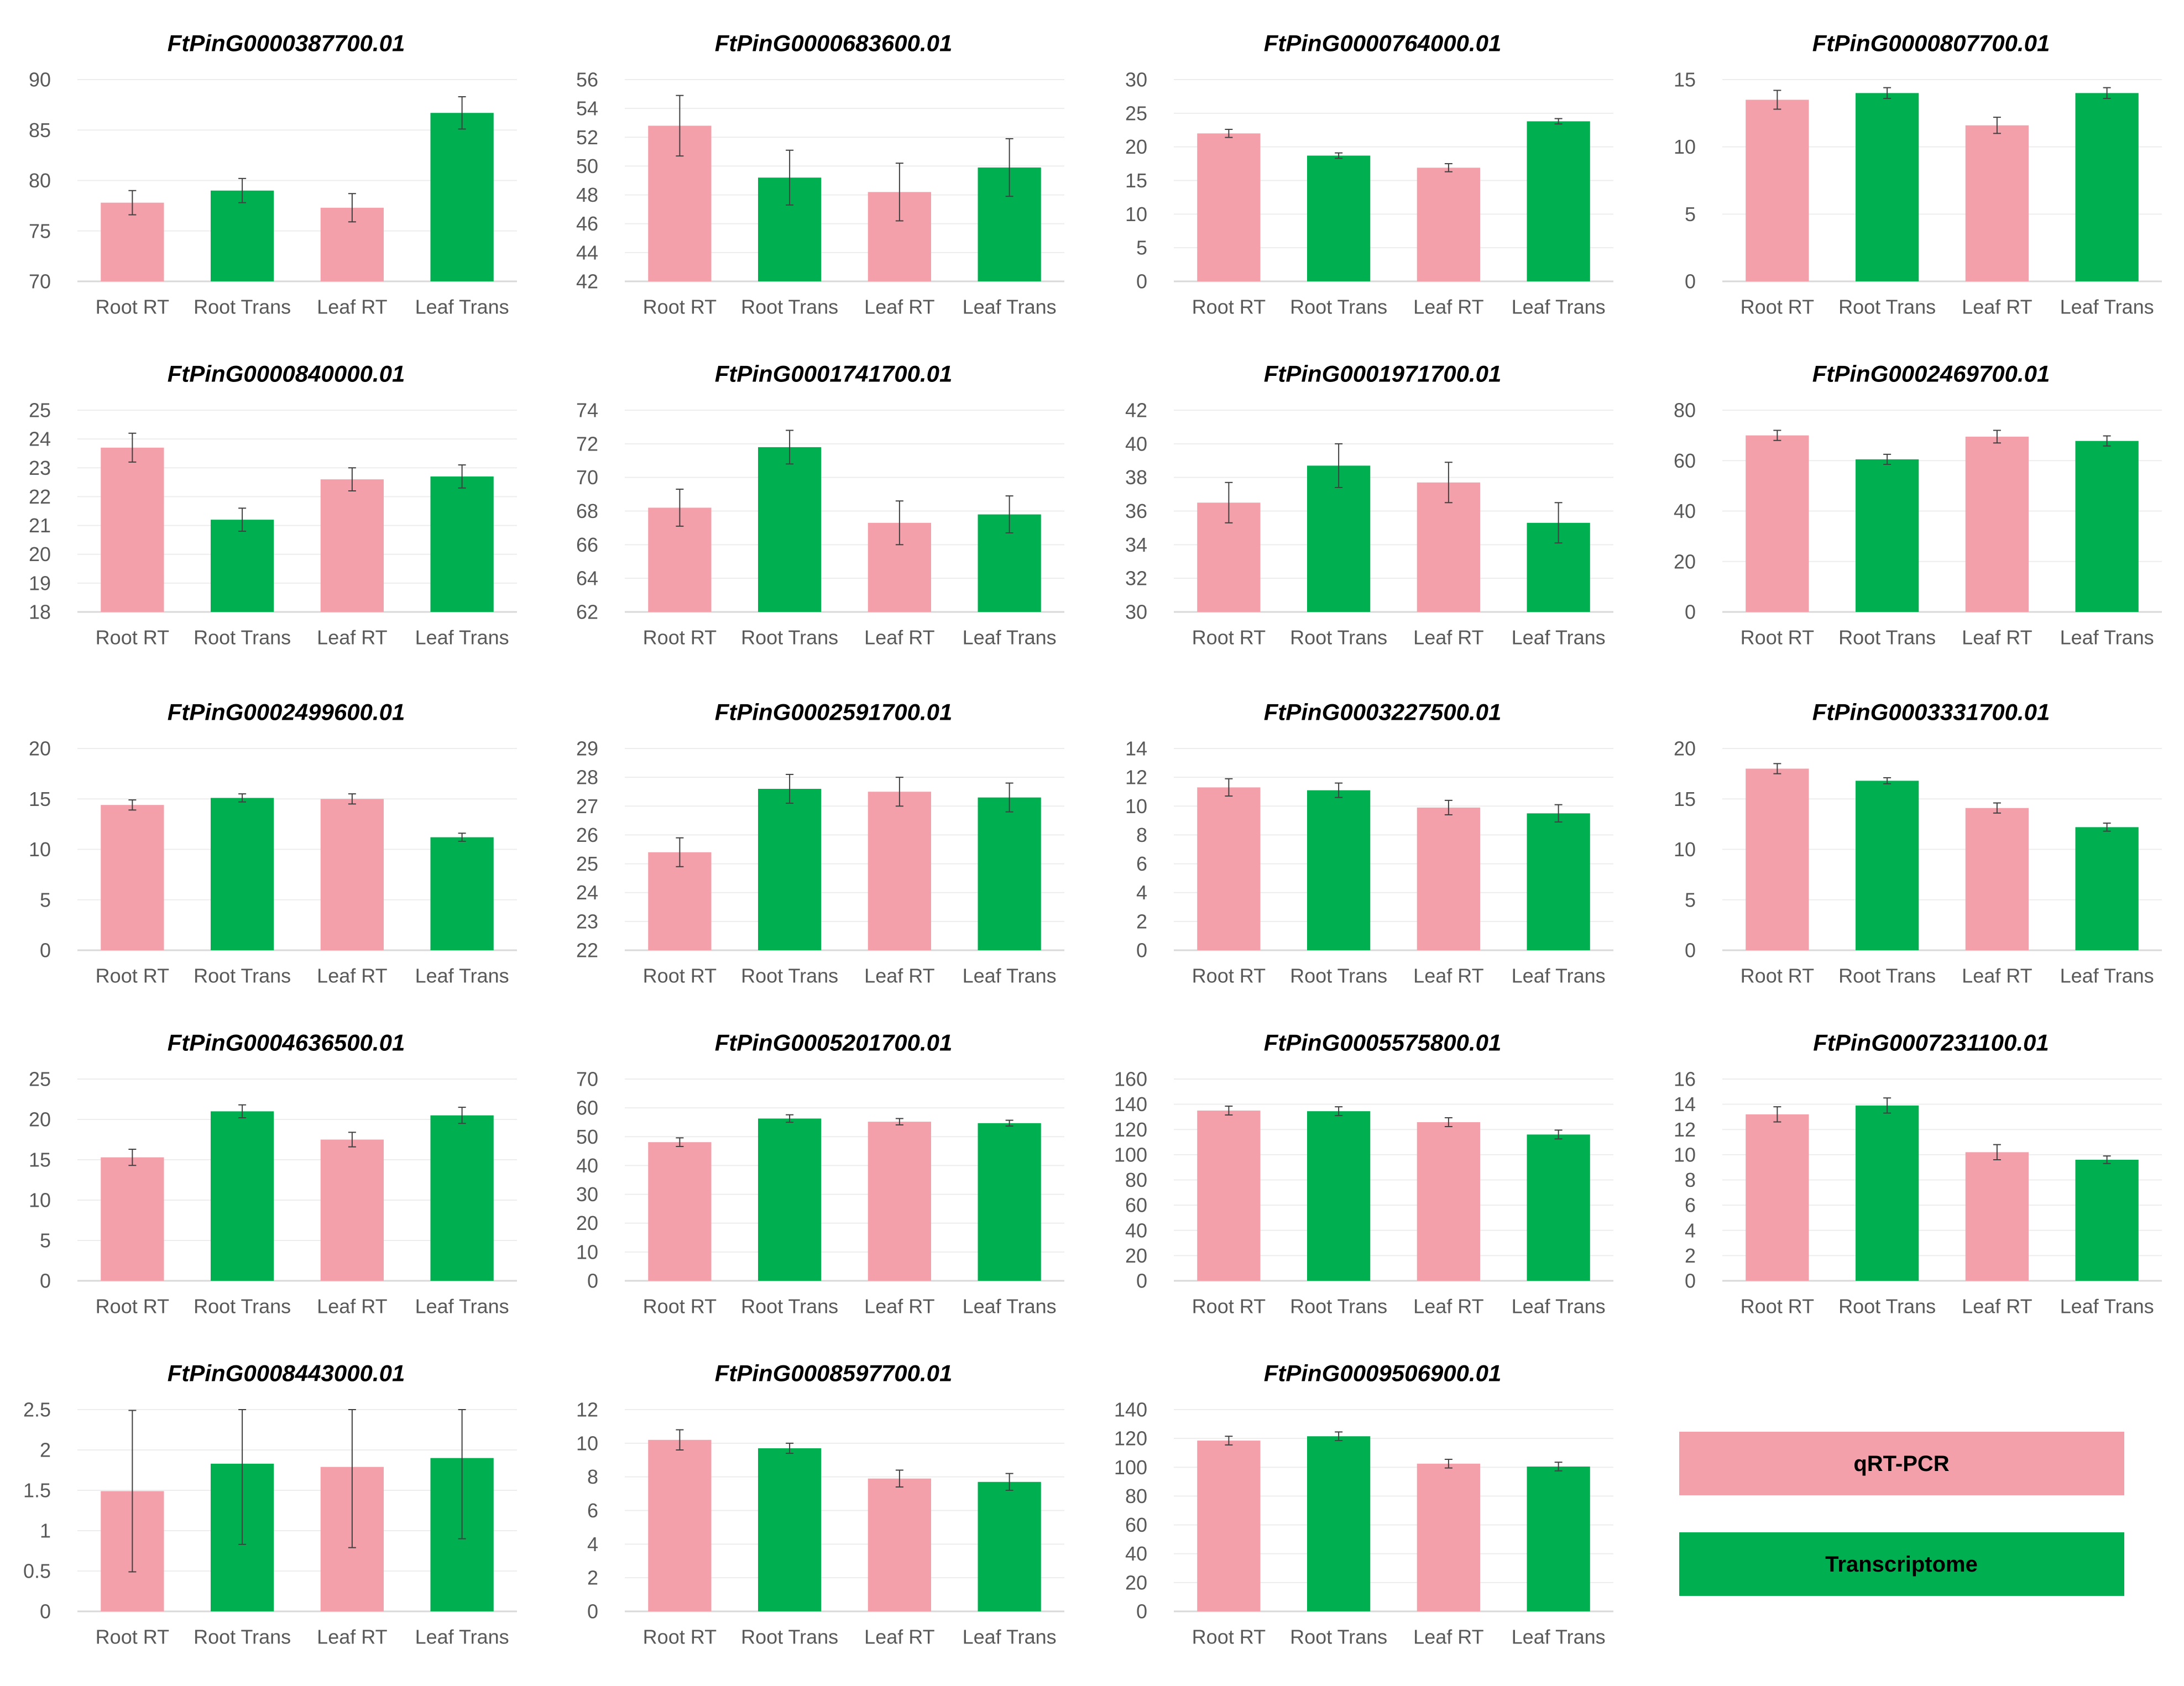 The height and width of the screenshot is (1686, 2184). What do you see at coordinates (1931, 712) in the screenshot?
I see `chart-title: FtPinG0003331700.01` at bounding box center [1931, 712].